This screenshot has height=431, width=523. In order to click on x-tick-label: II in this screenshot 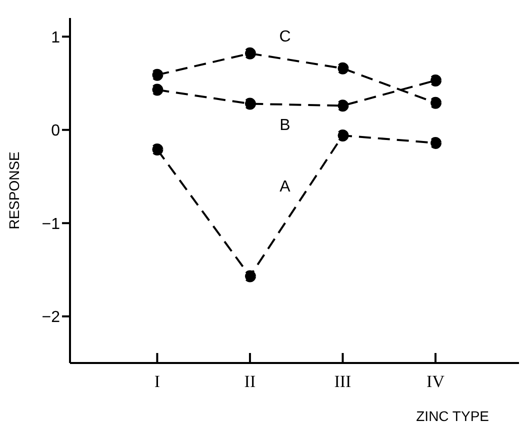, I will do `click(250, 382)`.